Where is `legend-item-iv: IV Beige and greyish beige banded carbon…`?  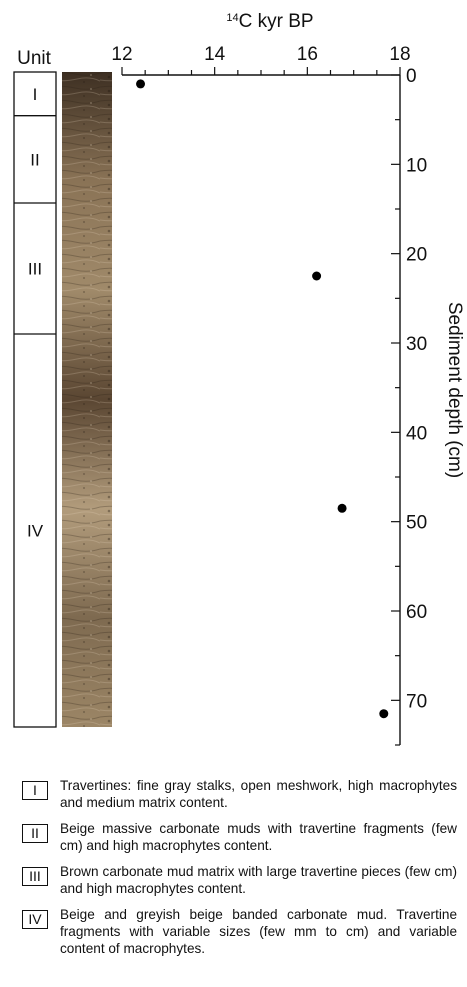 legend-item-iv: IV Beige and greyish beige banded carbon… is located at coordinates (239, 931).